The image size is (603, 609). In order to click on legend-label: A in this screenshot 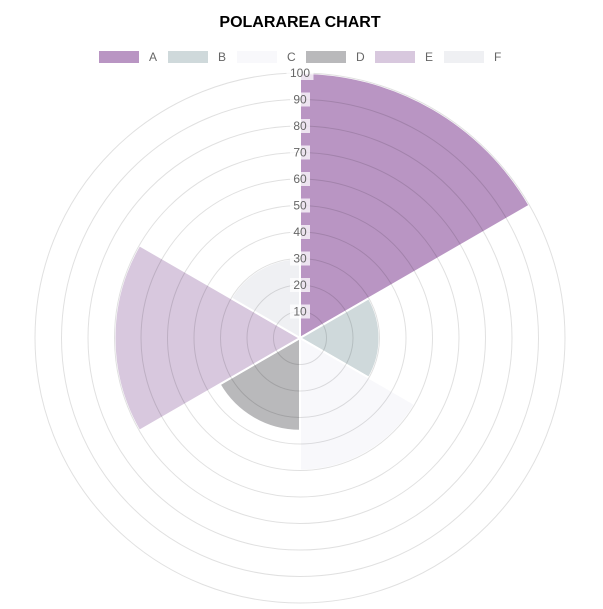, I will do `click(153, 57)`.